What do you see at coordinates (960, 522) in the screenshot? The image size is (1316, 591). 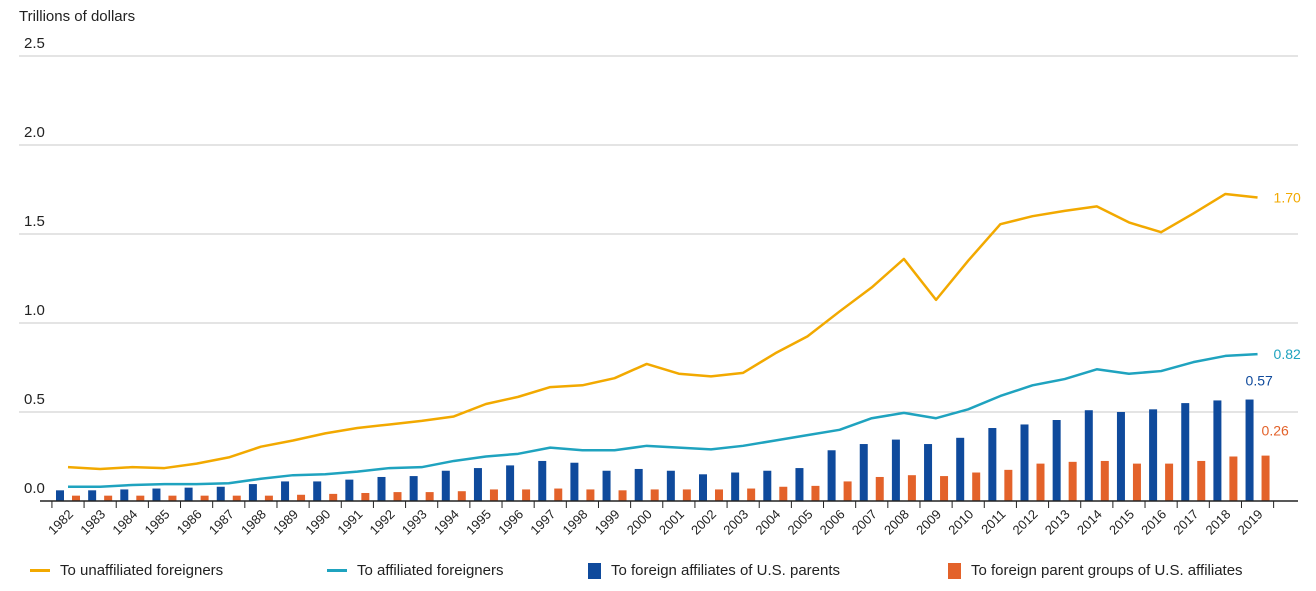 I see `x-tick-label: 2010` at bounding box center [960, 522].